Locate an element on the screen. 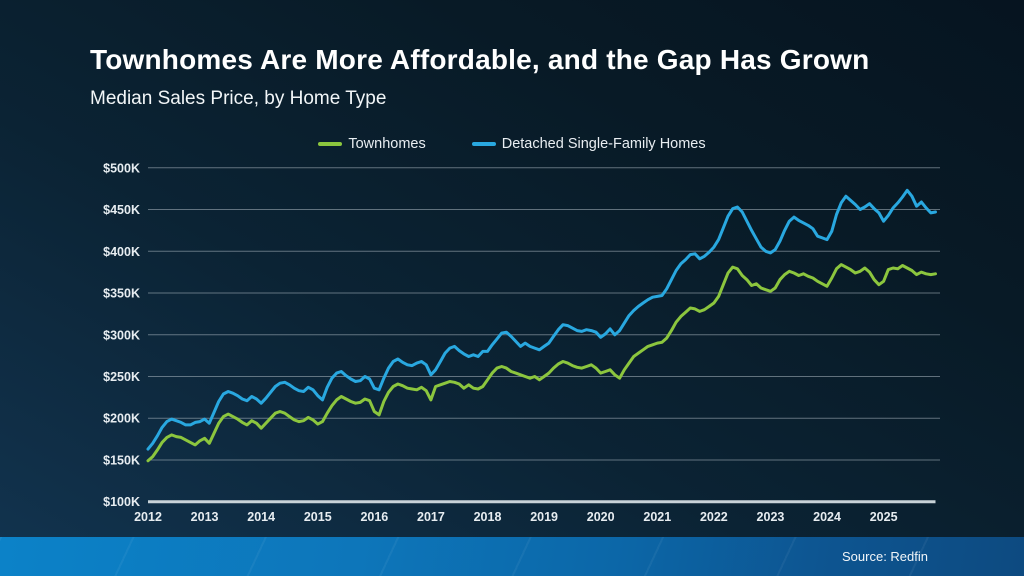 The width and height of the screenshot is (1024, 576). footer-texture is located at coordinates (512, 556).